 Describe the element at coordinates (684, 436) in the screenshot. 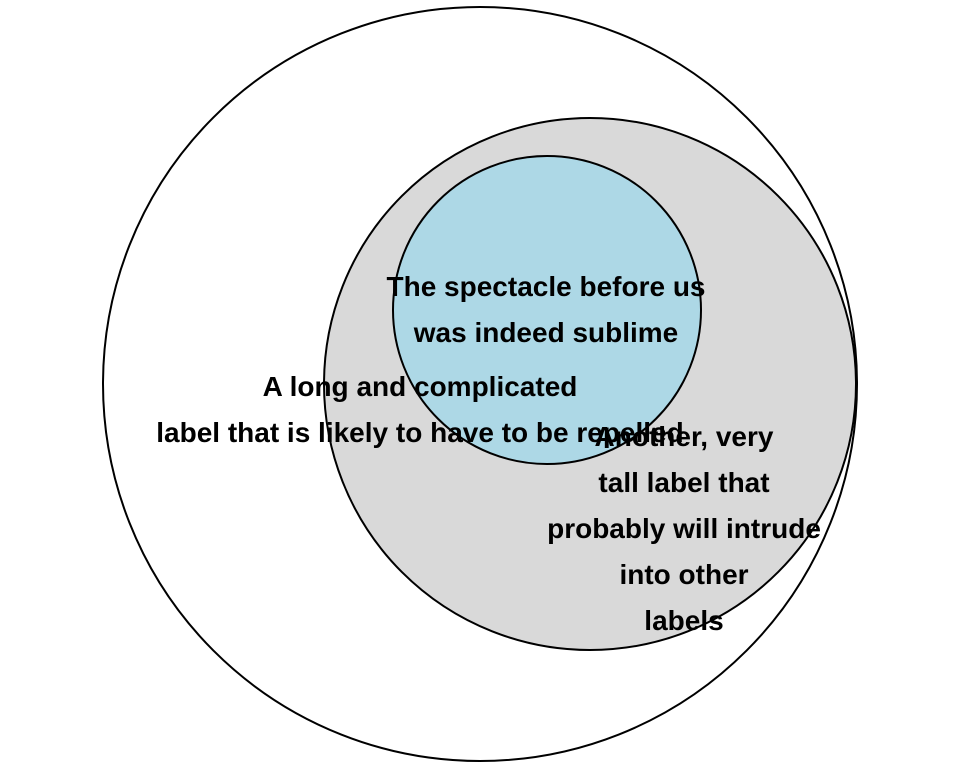

I see `middle-set-label-line-1: Another, very` at that location.